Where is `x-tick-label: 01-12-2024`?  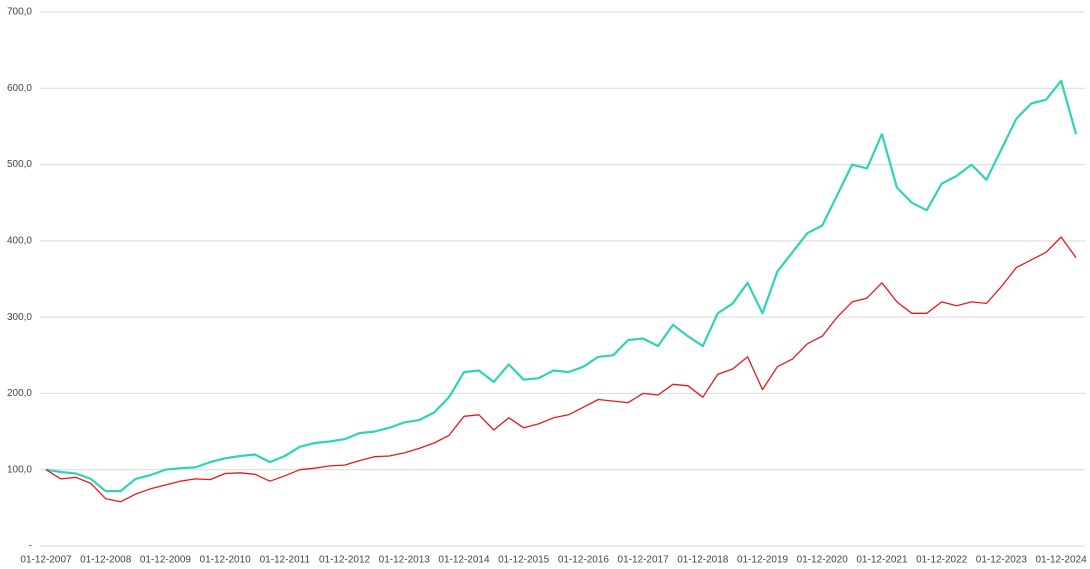 x-tick-label: 01-12-2024 is located at coordinates (1061, 560).